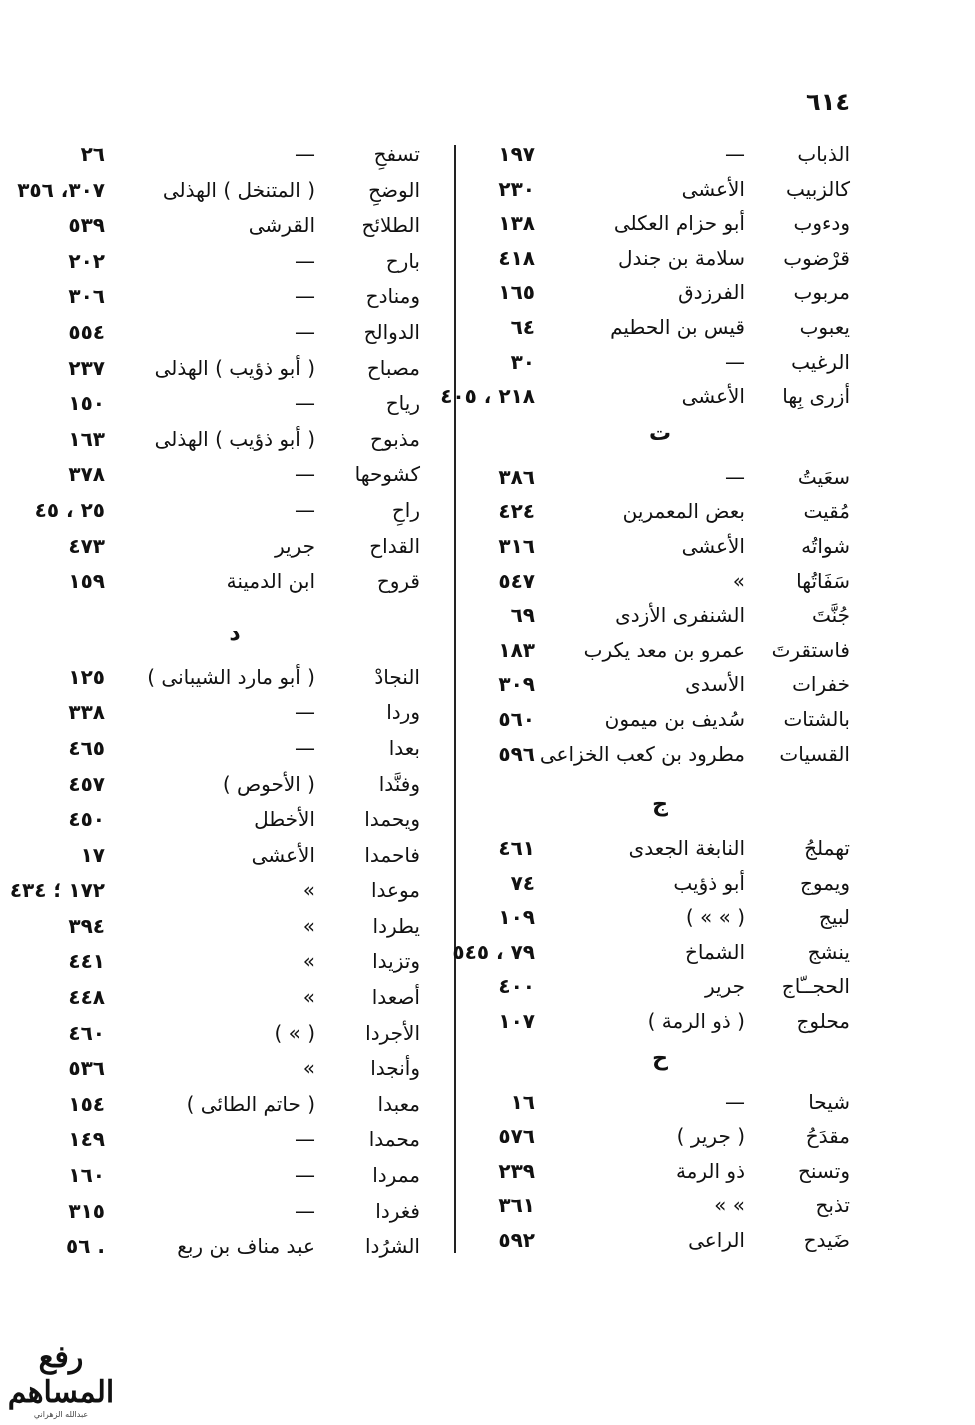  Describe the element at coordinates (235, 1001) in the screenshot. I see `index-entry: أصعدا » ٤٤٨` at that location.